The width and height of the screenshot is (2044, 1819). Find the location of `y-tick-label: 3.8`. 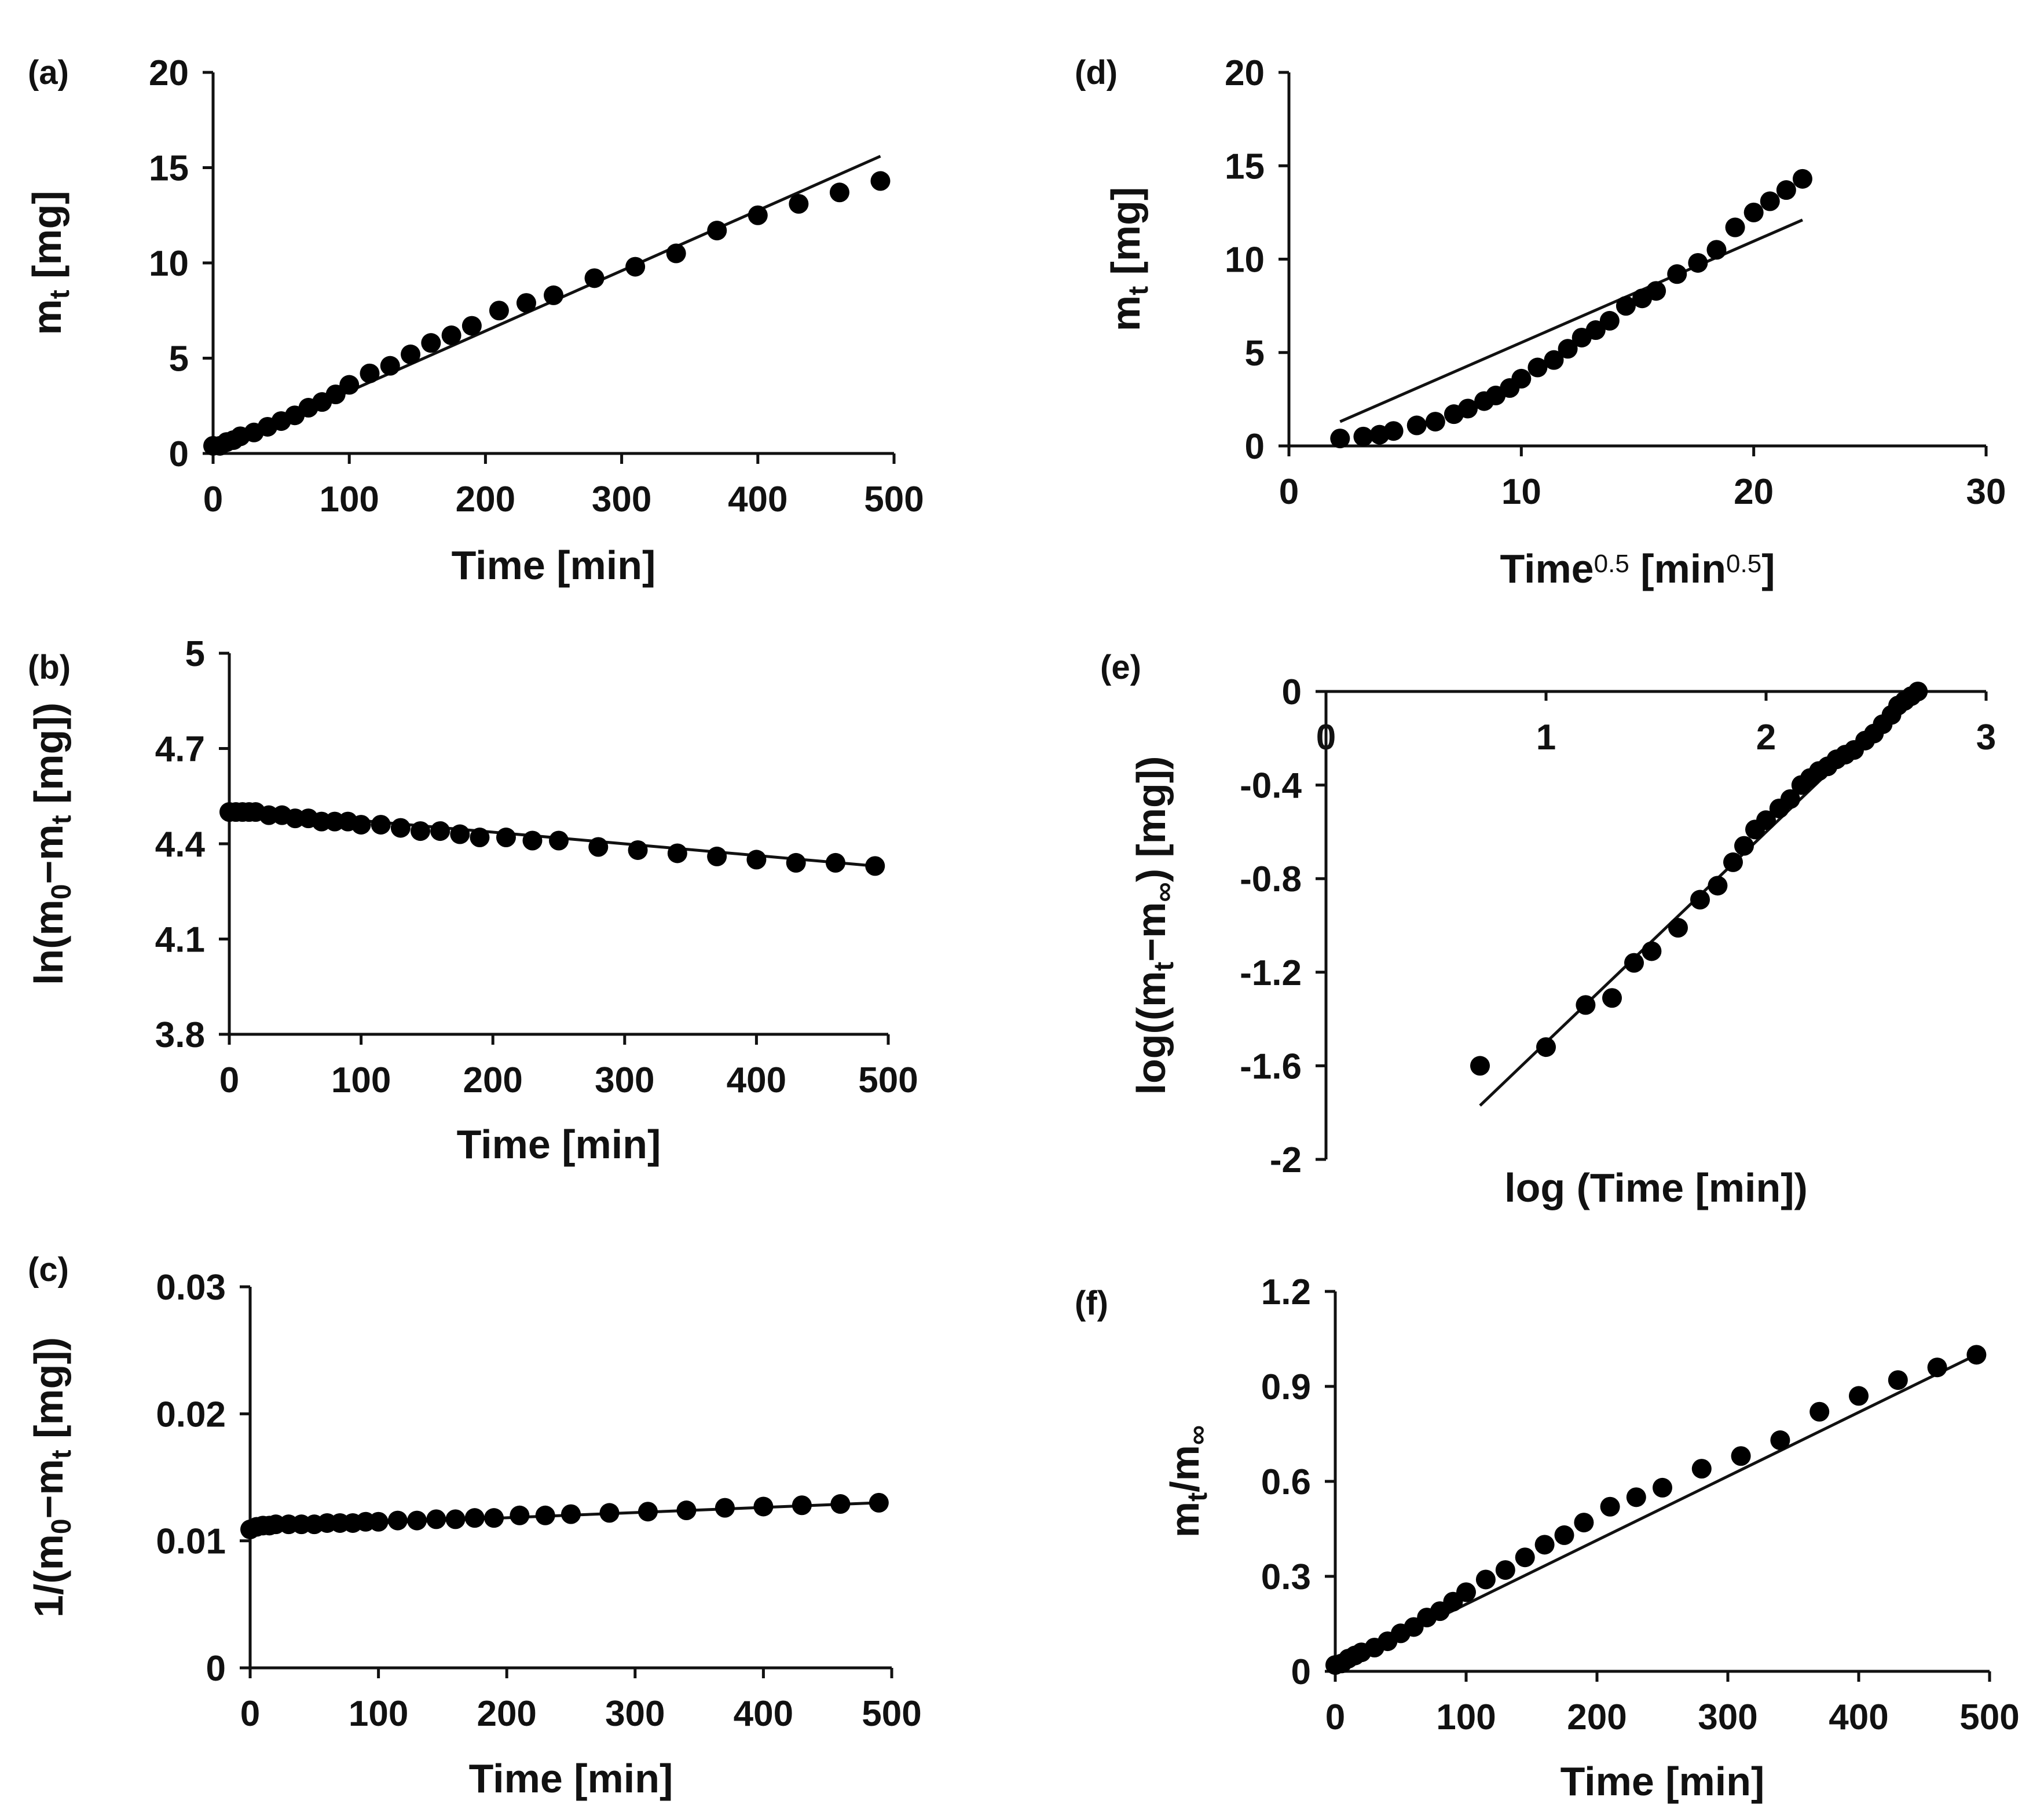

y-tick-label: 3.8 is located at coordinates (180, 1035).